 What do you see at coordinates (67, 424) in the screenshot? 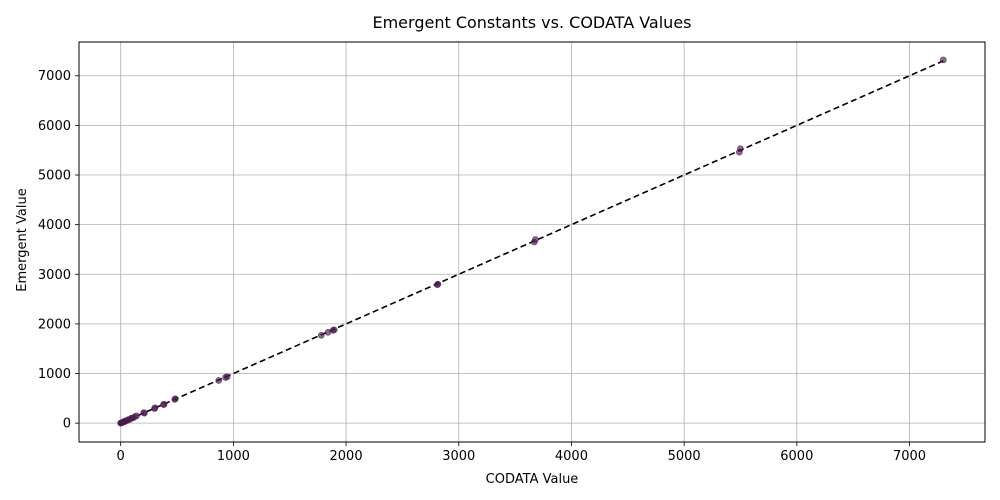
I see `y-tick-label: 0` at bounding box center [67, 424].